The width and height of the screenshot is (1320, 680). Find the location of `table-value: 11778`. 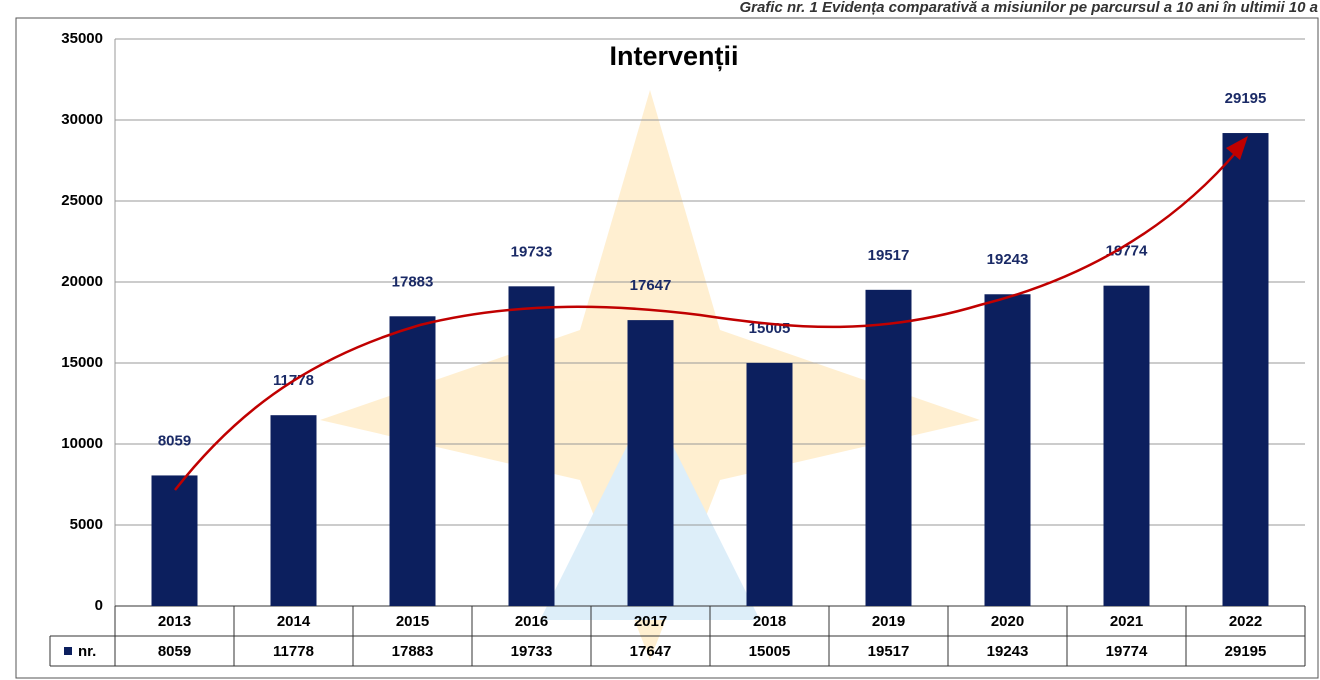

table-value: 11778 is located at coordinates (293, 651).